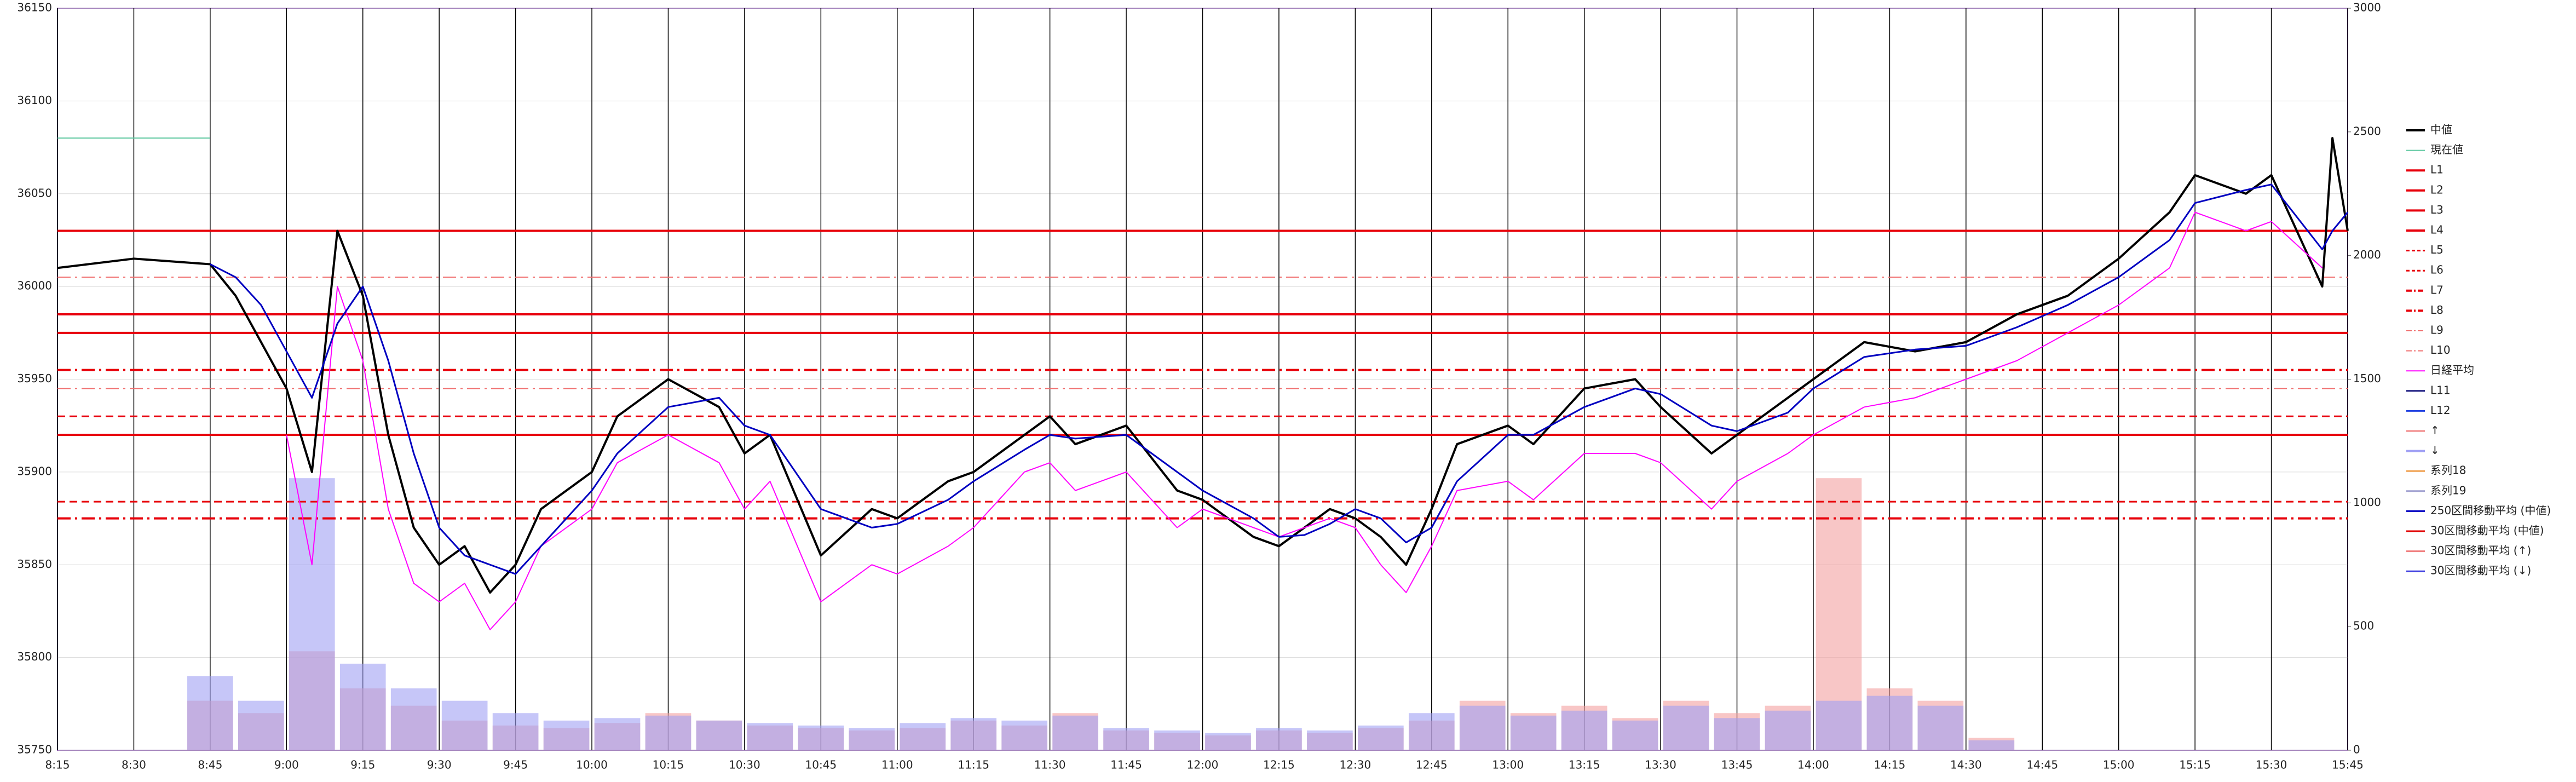 This screenshot has width=2576, height=782. I want to click on y-tick-label: 35900, so click(34, 471).